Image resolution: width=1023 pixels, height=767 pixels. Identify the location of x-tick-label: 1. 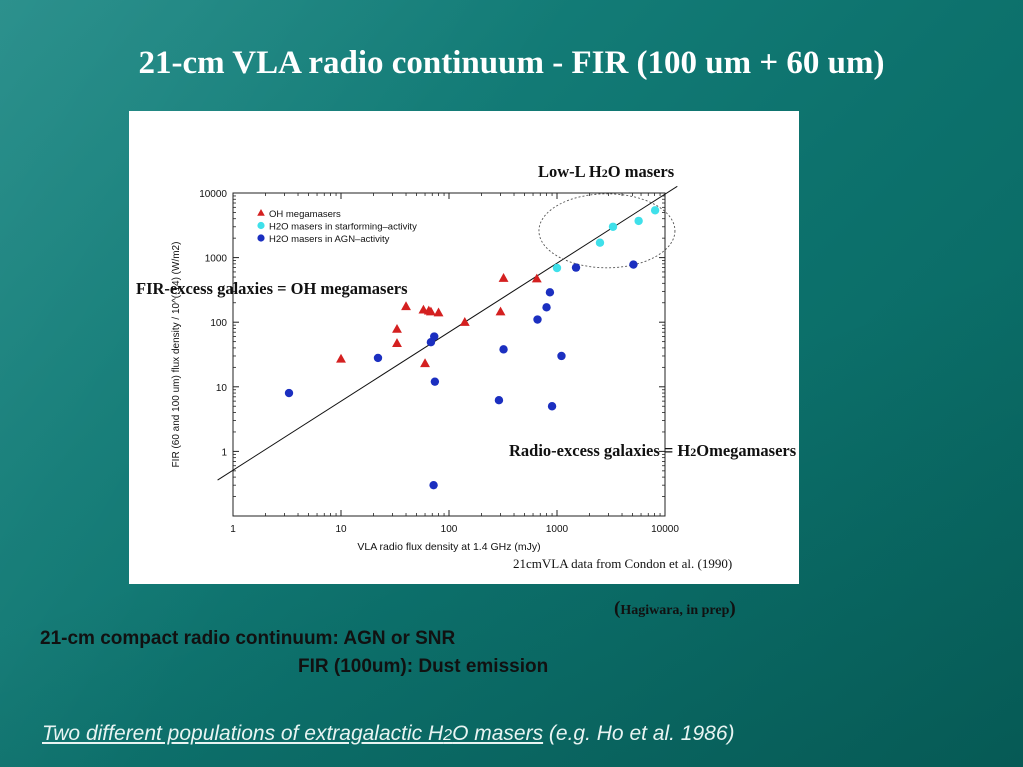
(233, 529).